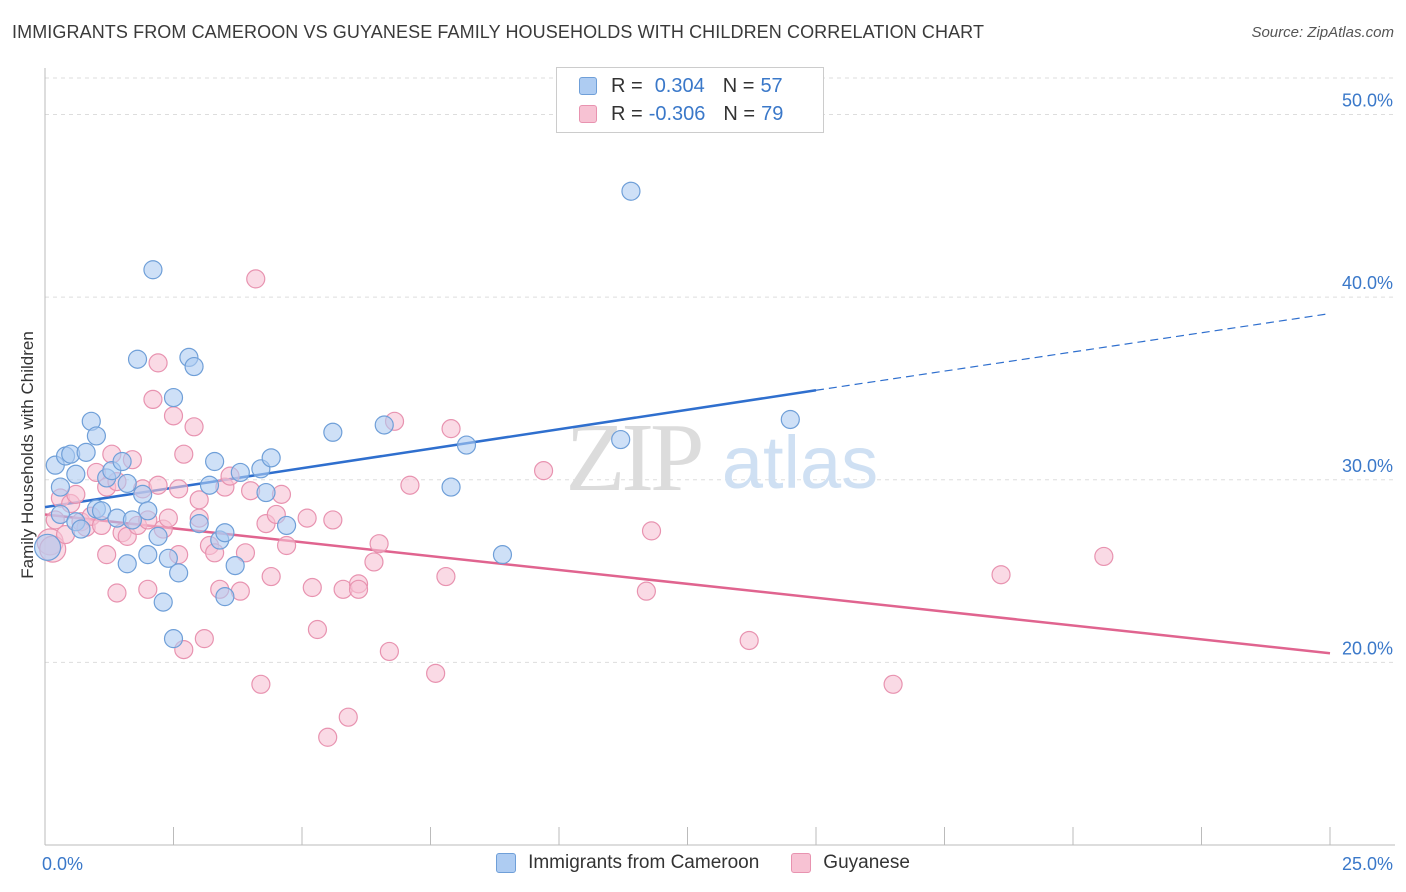 The image size is (1406, 892). I want to click on watermark-zip: ZIP, so click(633, 458).